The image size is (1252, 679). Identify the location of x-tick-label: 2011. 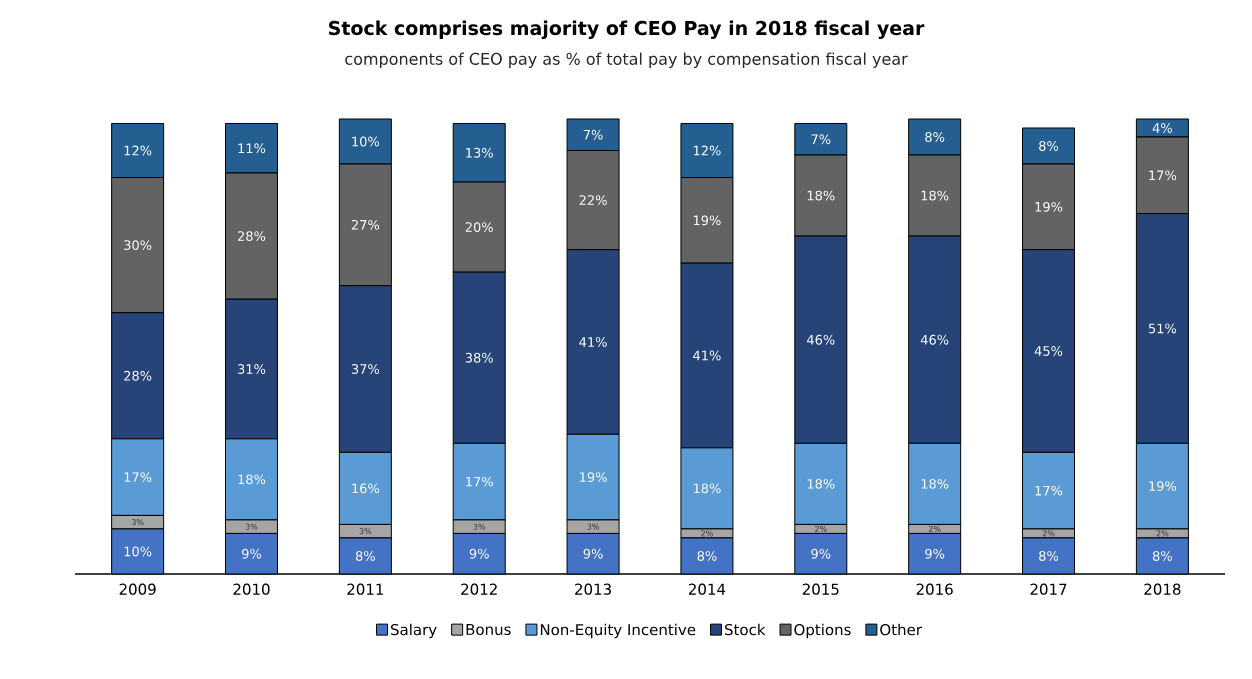
(365, 589).